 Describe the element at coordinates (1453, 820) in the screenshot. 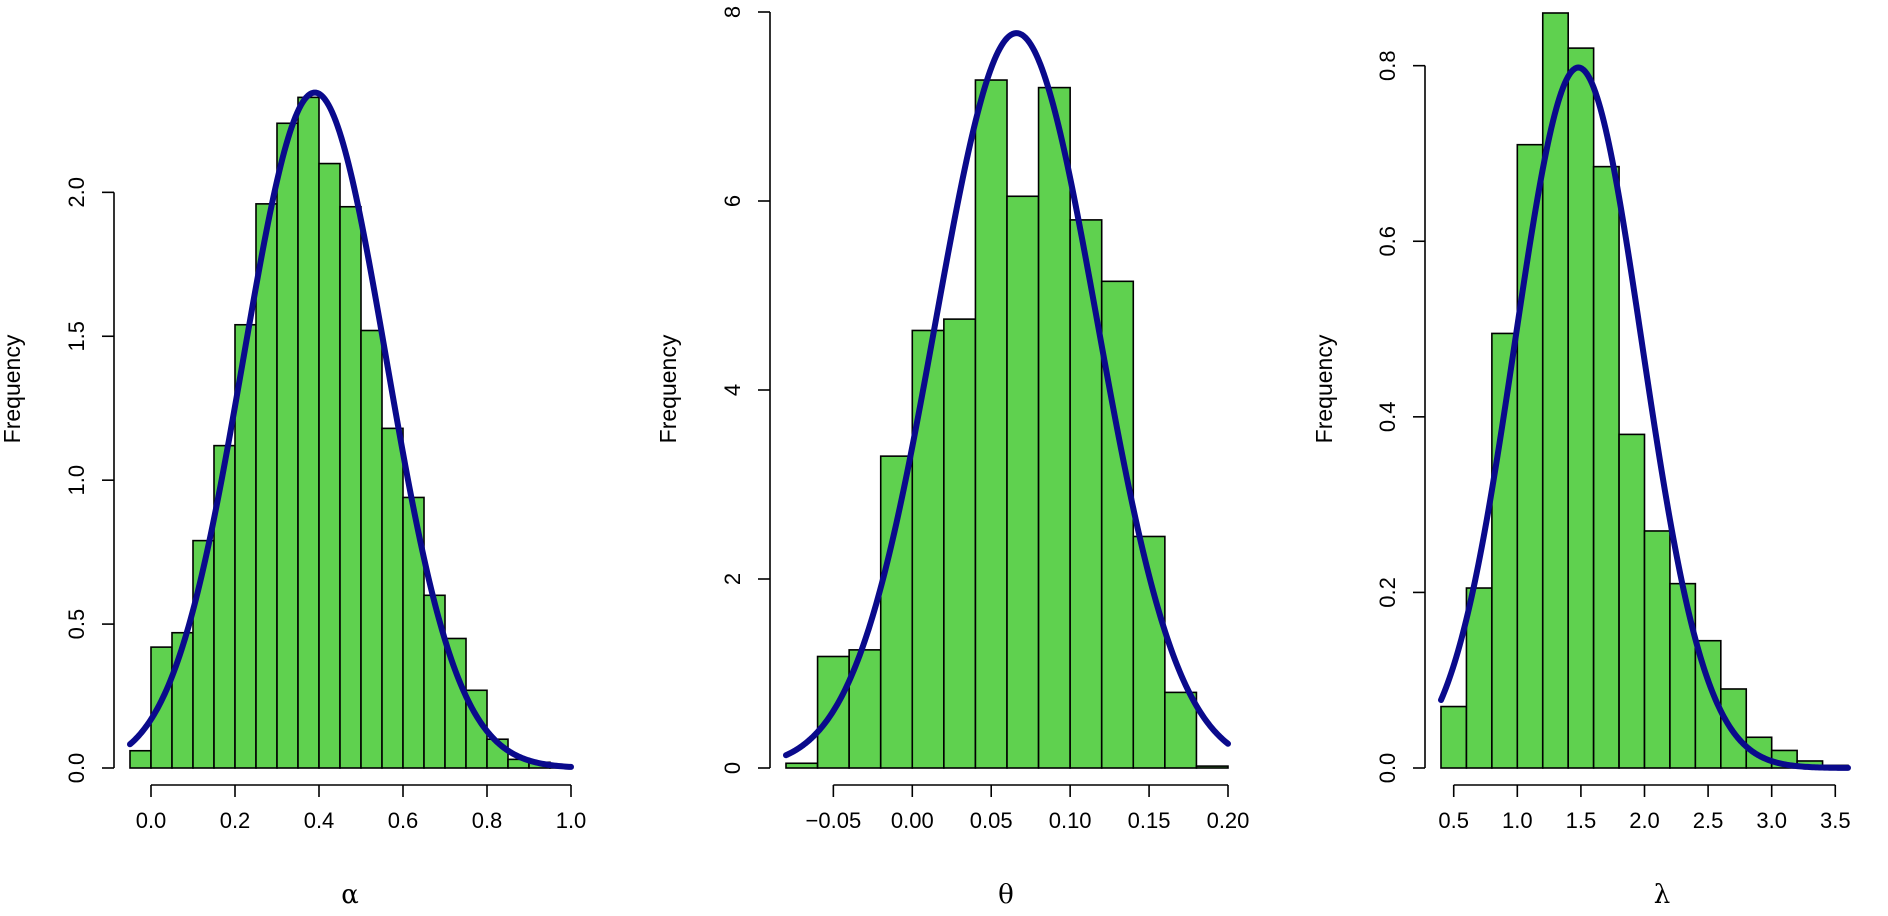

I see `x-tick-label: 0.5` at that location.